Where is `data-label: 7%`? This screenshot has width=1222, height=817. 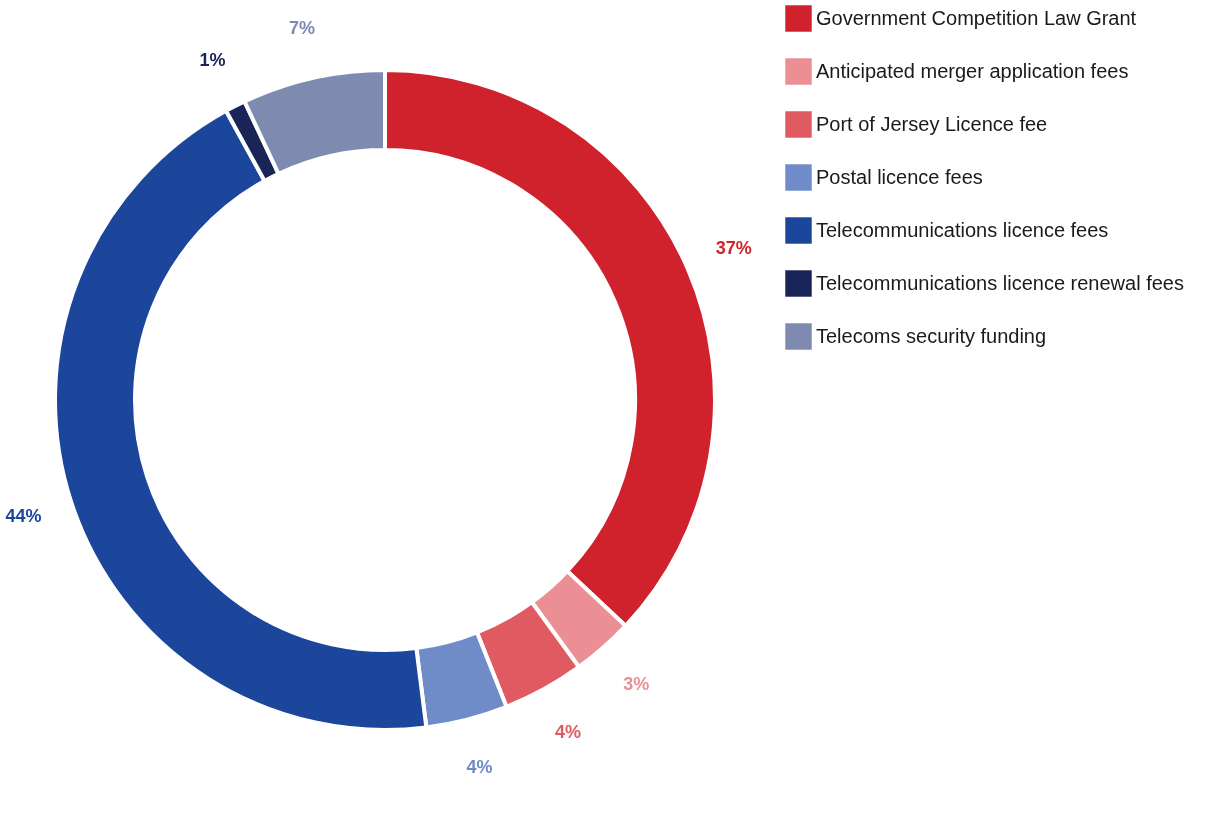 data-label: 7% is located at coordinates (302, 28).